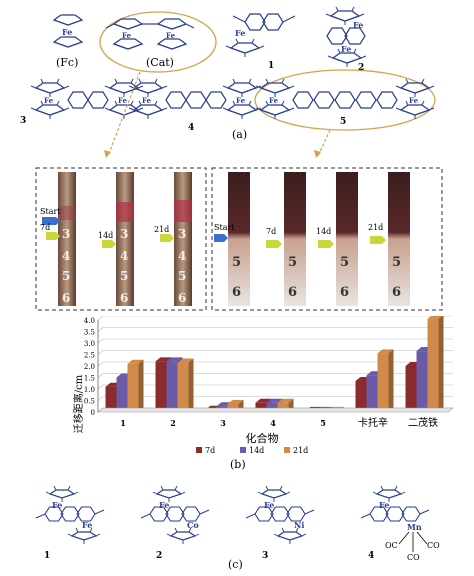 The width and height of the screenshot is (474, 576). What do you see at coordinates (240, 33) in the screenshot?
I see `compound-1-metal: Fe` at bounding box center [240, 33].